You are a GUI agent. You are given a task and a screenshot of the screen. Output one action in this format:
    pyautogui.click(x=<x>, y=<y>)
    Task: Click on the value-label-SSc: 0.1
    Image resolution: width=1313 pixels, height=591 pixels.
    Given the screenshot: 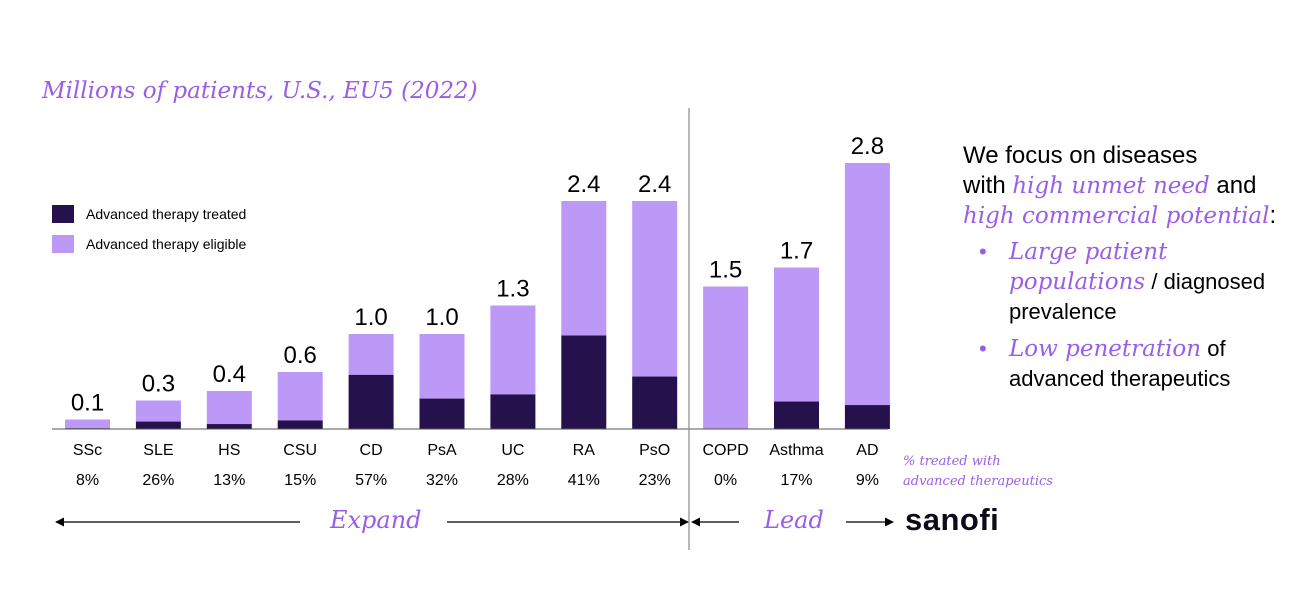 What is the action you would take?
    pyautogui.click(x=87, y=403)
    